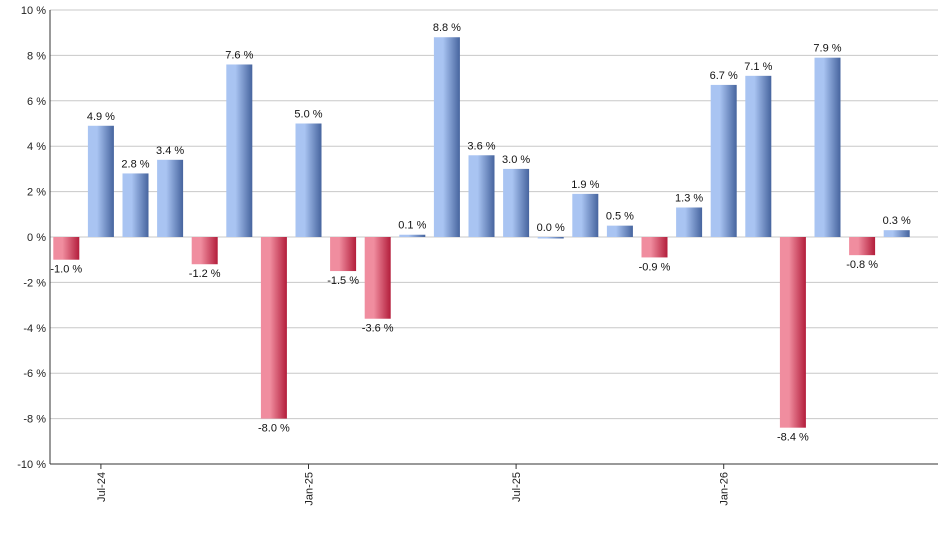 This screenshot has width=940, height=550. What do you see at coordinates (36, 147) in the screenshot?
I see `y-tick-label: 4 %` at bounding box center [36, 147].